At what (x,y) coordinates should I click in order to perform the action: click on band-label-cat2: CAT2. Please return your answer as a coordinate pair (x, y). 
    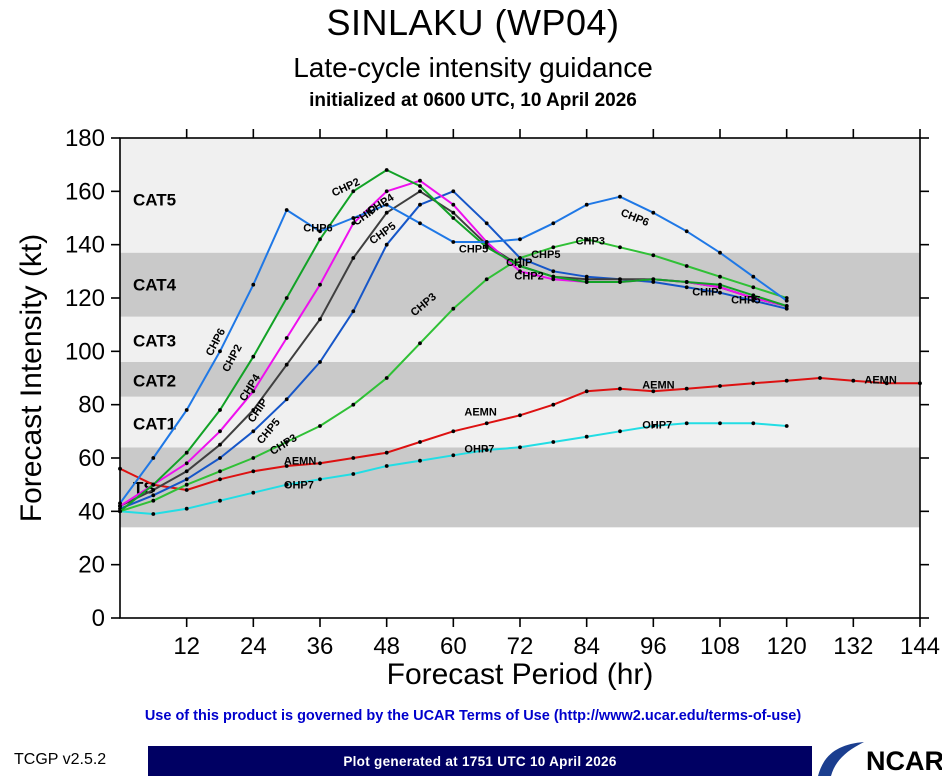
    Looking at the image, I should click on (154, 381).